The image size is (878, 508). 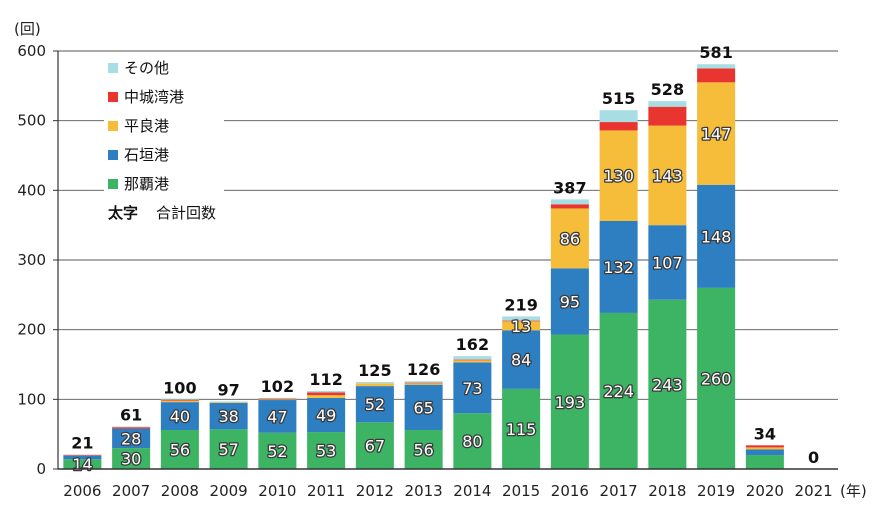 I want to click on segment-value-label: 243, so click(x=667, y=384).